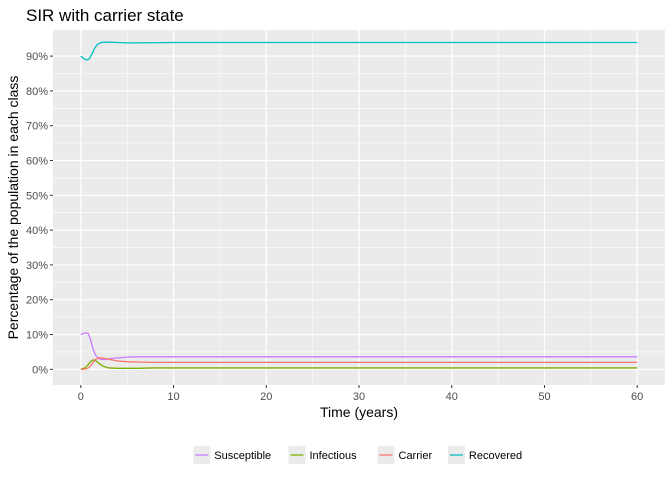  Describe the element at coordinates (242, 456) in the screenshot. I see `legend-label-susceptible: Susceptible` at that location.